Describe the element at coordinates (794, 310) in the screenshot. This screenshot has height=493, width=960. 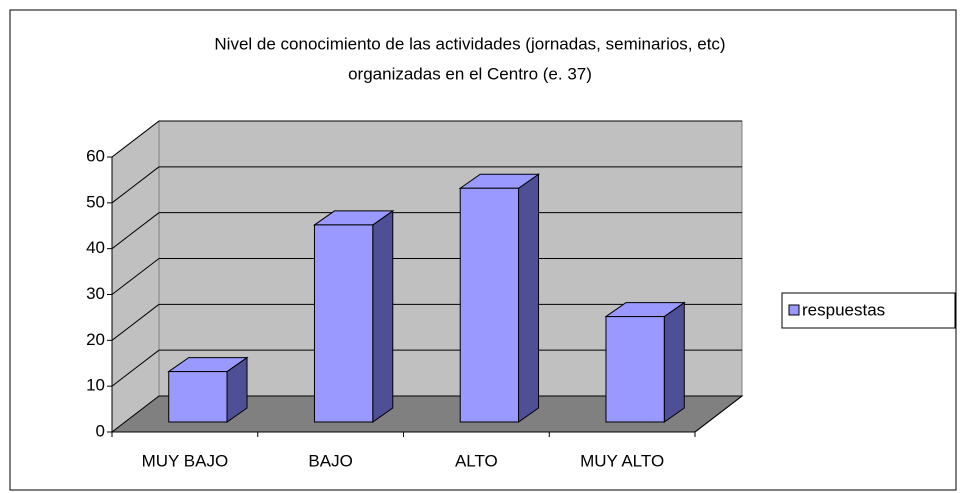
I see `legend-swatch` at that location.